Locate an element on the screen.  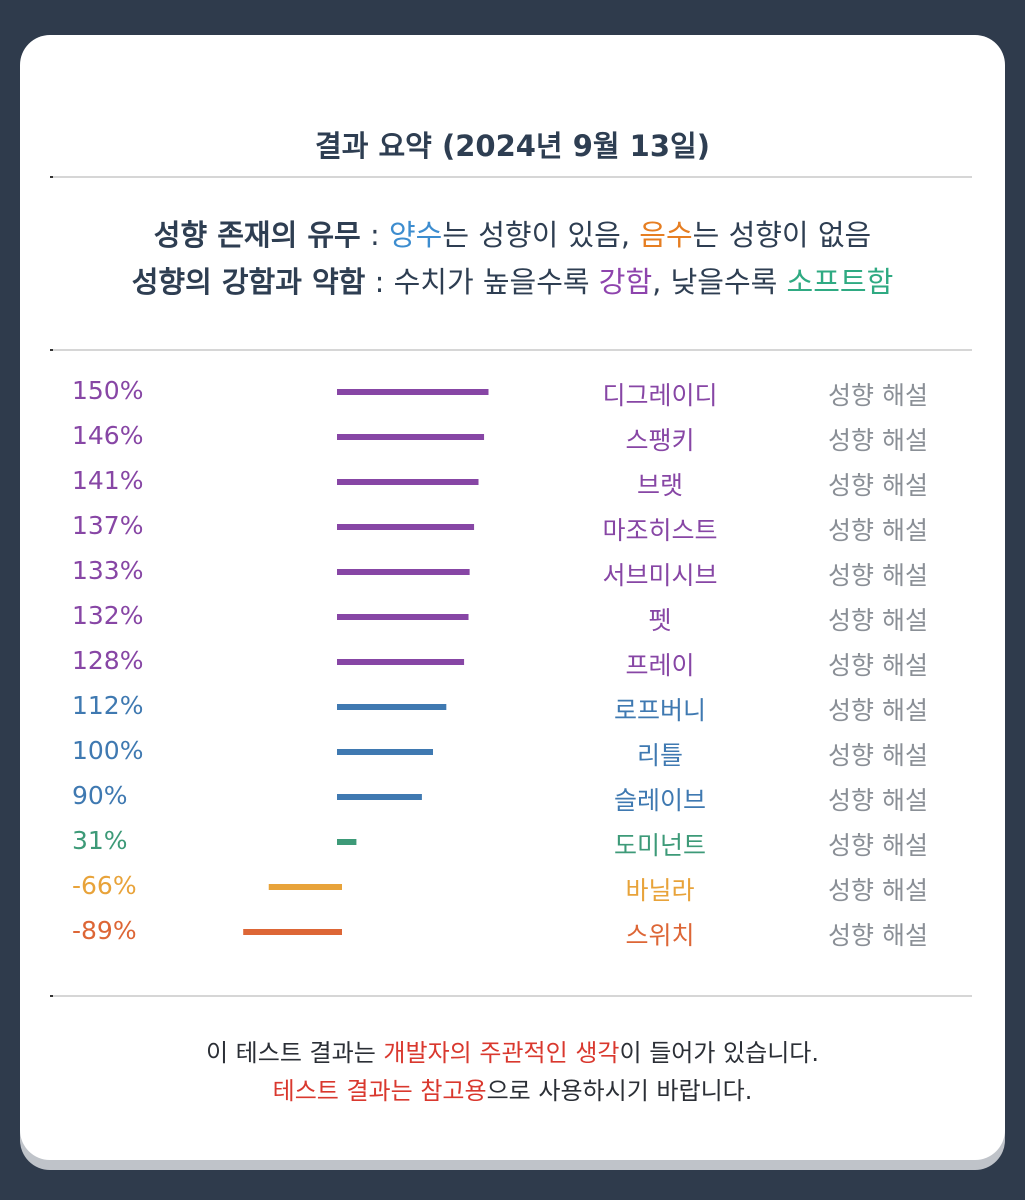
legend-strong: 강함 is located at coordinates (625, 282).